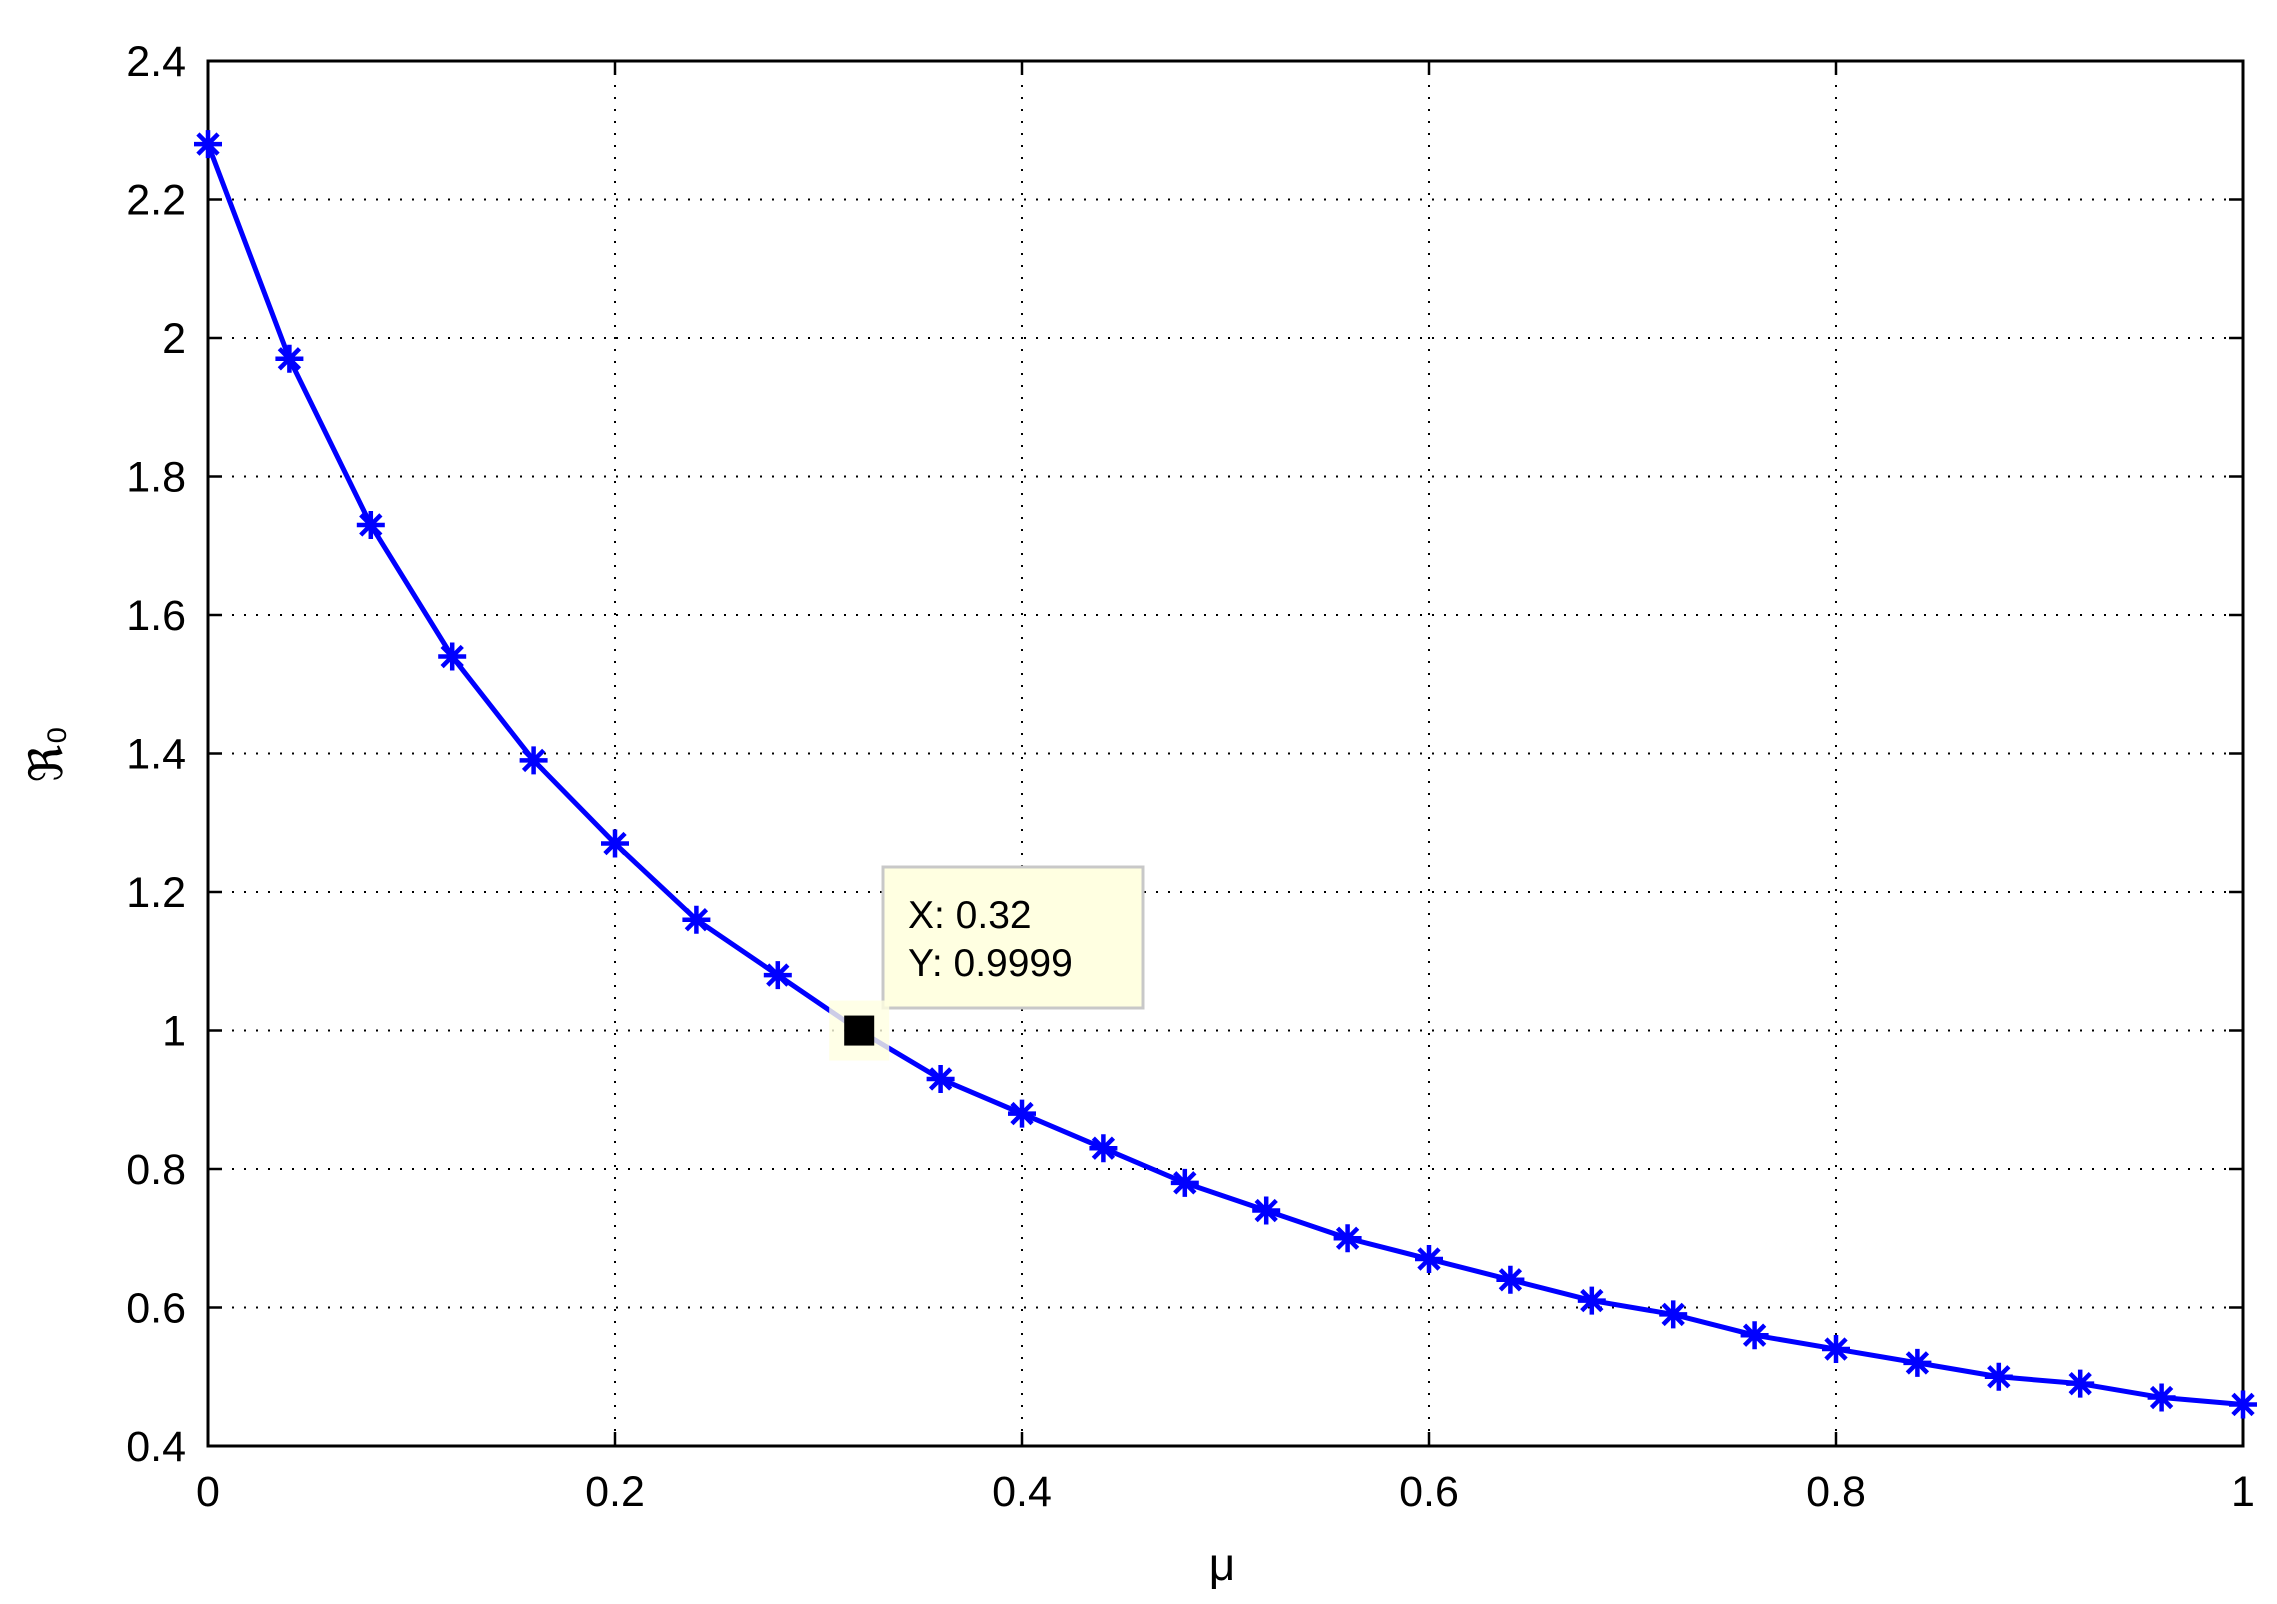  Describe the element at coordinates (970, 915) in the screenshot. I see `datatip-x-label: X: 0.32` at that location.